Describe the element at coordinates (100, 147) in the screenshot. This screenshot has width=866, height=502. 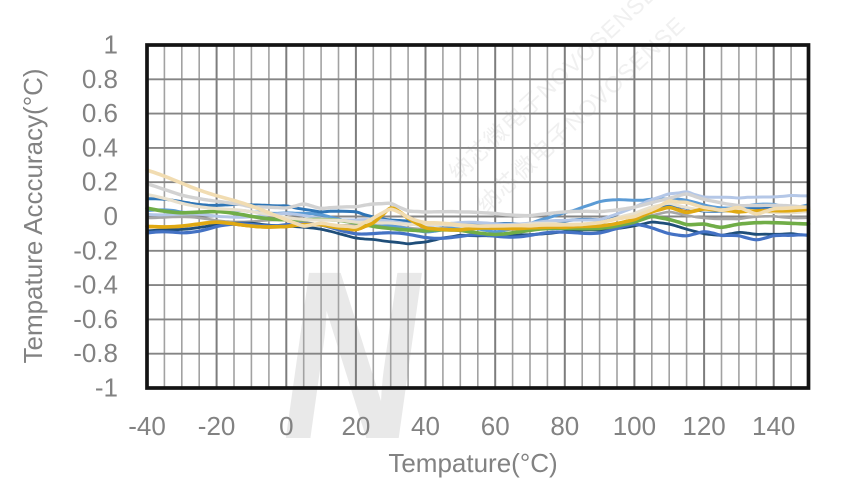
I see `svg-text: 0.4` at that location.